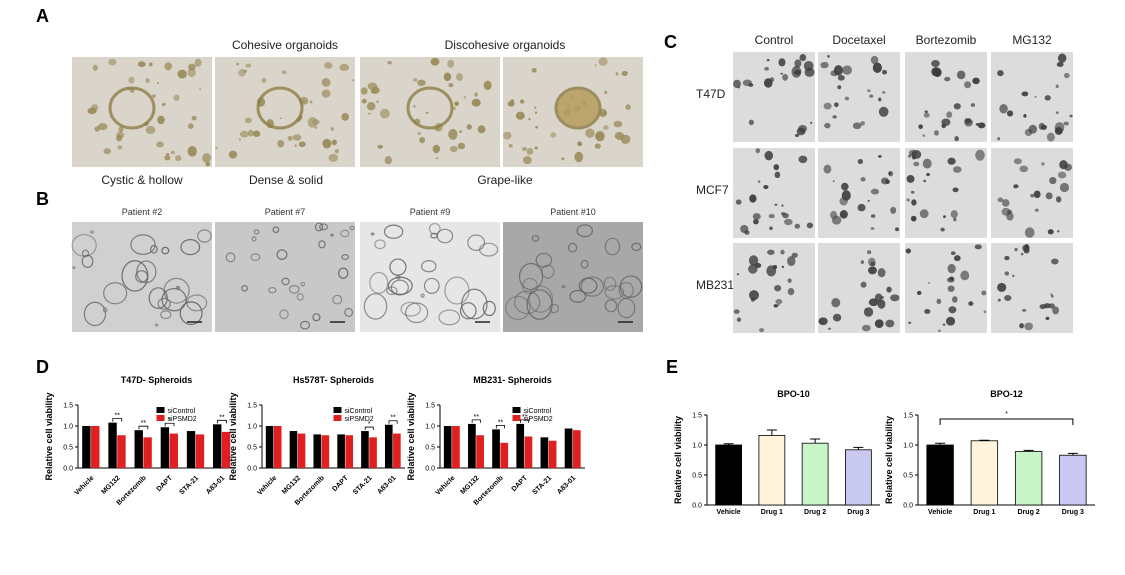 The width and height of the screenshot is (1125, 575). What do you see at coordinates (729, 512) in the screenshot?
I see `x-tick-label: Vehicle` at bounding box center [729, 512].